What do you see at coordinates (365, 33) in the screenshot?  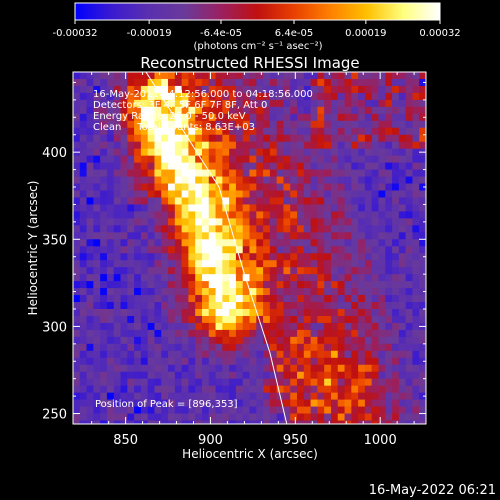 I see `colorbar-tick-label: 0.00019` at bounding box center [365, 33].